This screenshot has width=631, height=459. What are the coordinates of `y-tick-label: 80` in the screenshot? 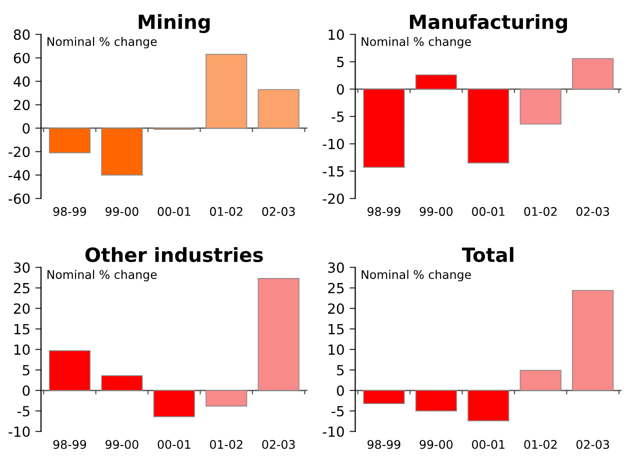 It's located at (22, 34).